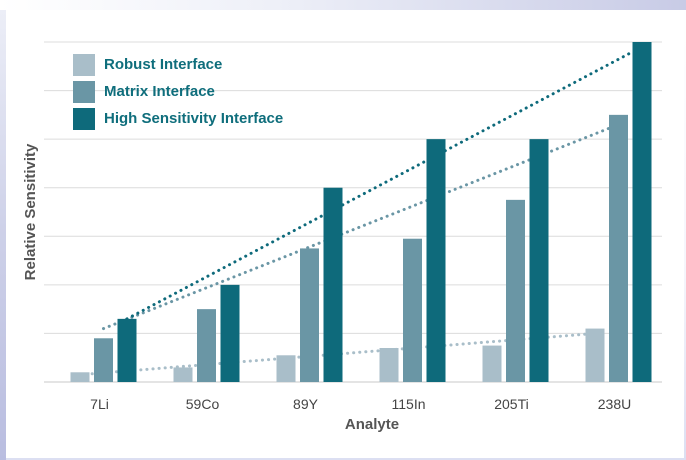 The height and width of the screenshot is (460, 686). I want to click on bar-matrix-interface-115in, so click(412, 310).